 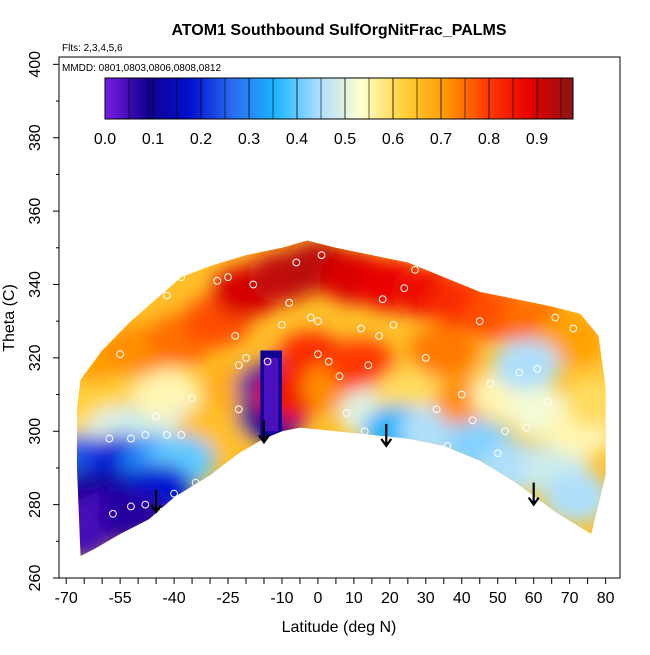 What do you see at coordinates (390, 598) in the screenshot?
I see `x-tick-label: 20` at bounding box center [390, 598].